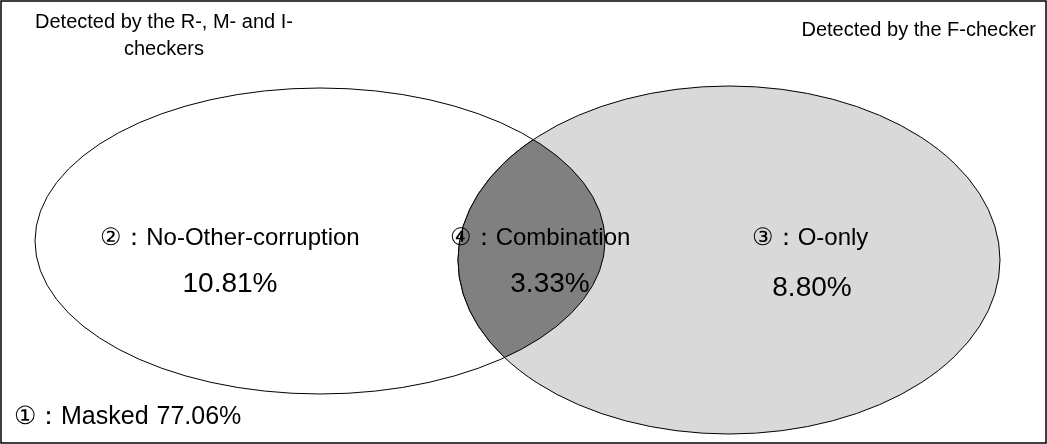 The height and width of the screenshot is (444, 1047). What do you see at coordinates (81, 415) in the screenshot?
I see `category-label: ①：Masked` at bounding box center [81, 415].